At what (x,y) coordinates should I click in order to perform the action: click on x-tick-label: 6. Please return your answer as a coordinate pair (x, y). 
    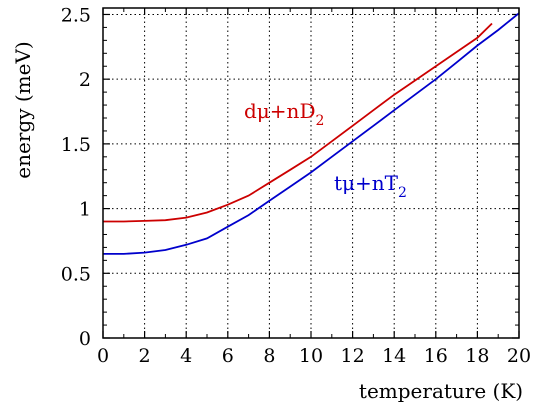
    Looking at the image, I should click on (228, 356).